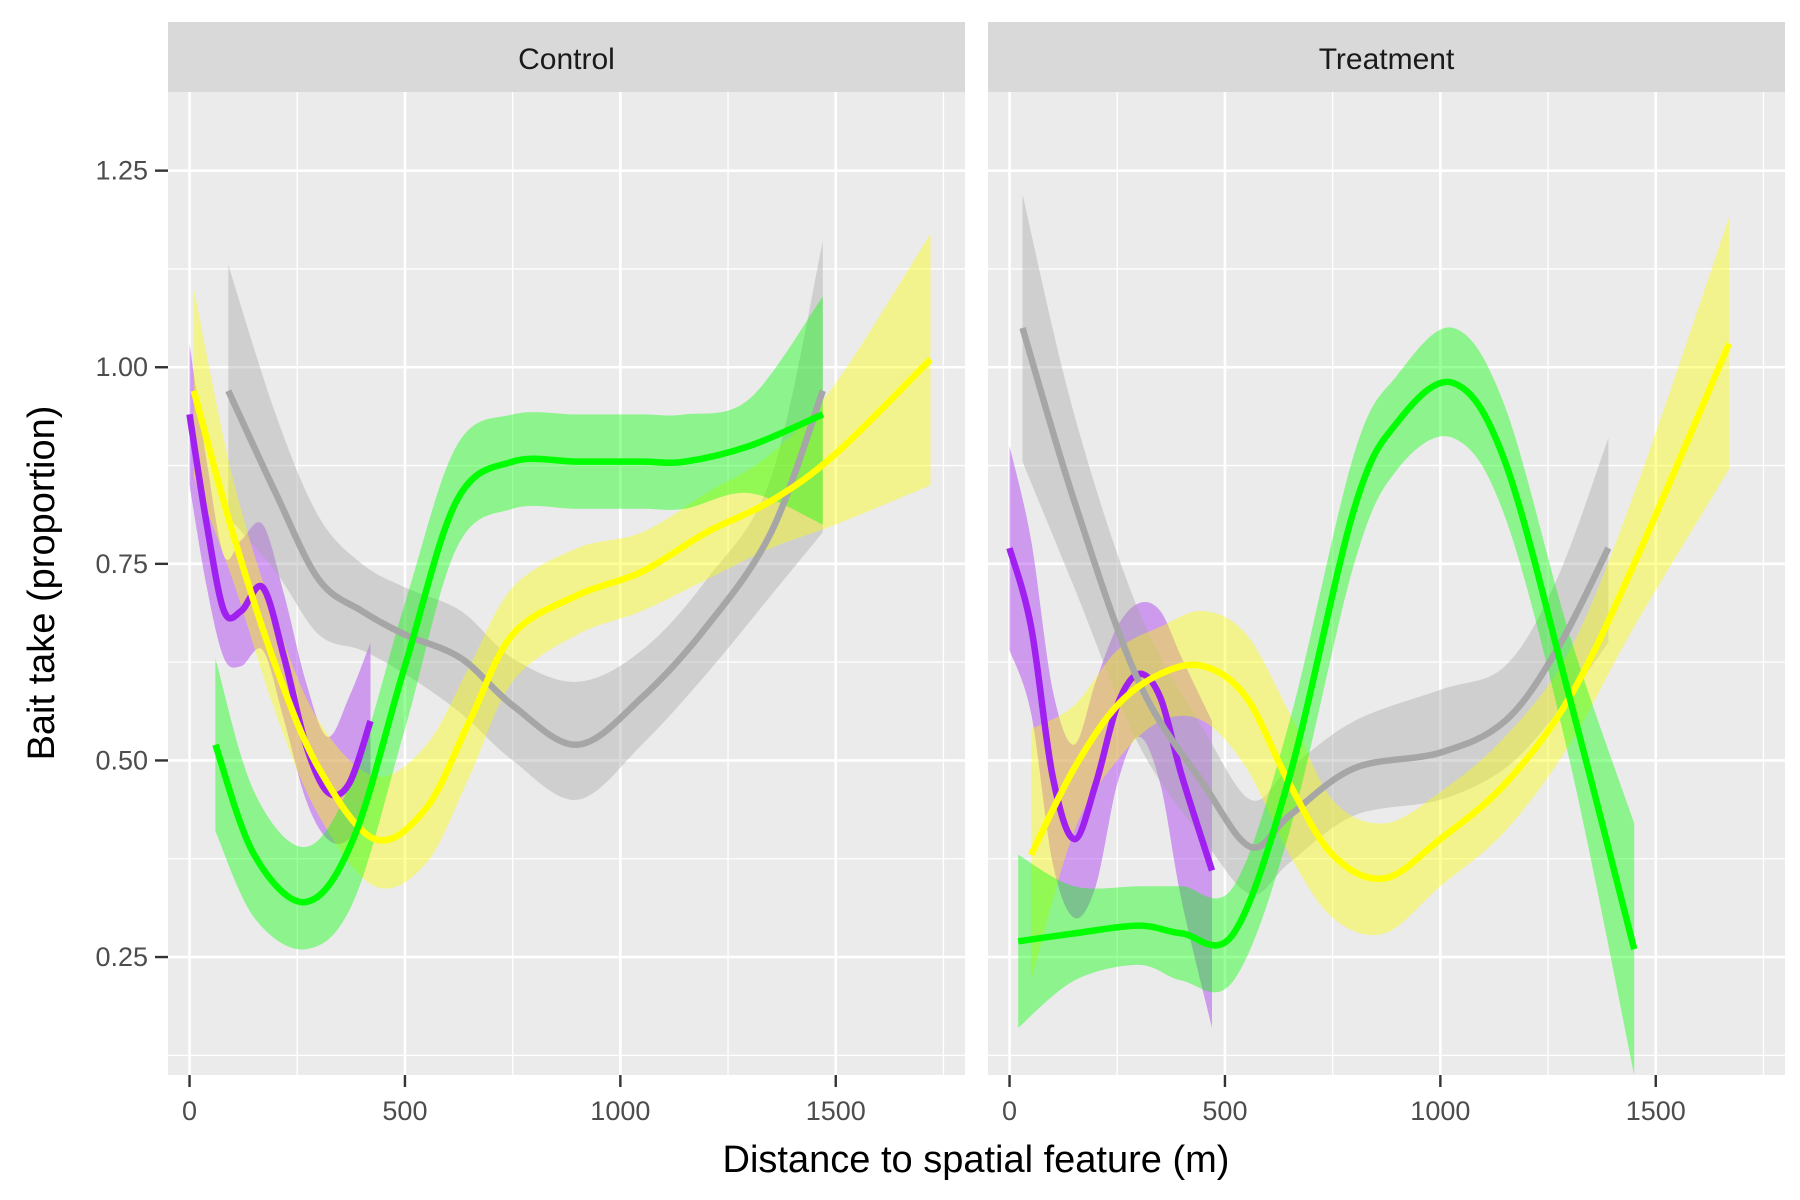 This screenshot has width=1800, height=1200. I want to click on strip-treatment, so click(1386, 57).